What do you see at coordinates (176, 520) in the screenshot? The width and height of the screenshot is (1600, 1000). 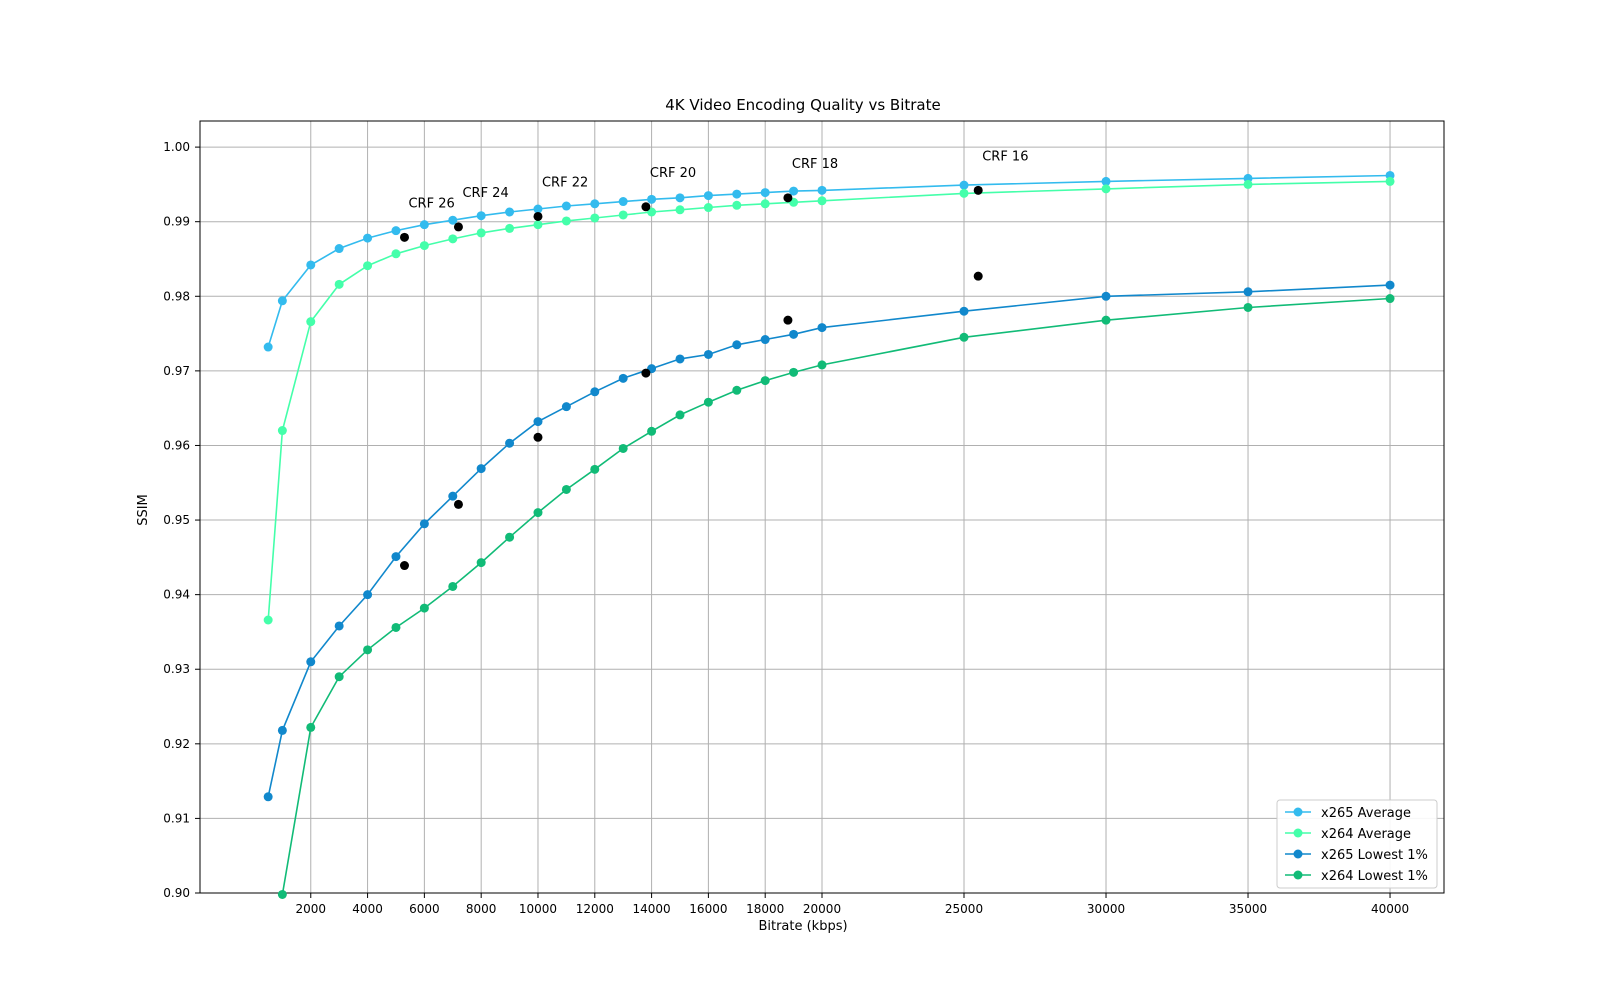 I see `y-tick-label: 0.95` at bounding box center [176, 520].